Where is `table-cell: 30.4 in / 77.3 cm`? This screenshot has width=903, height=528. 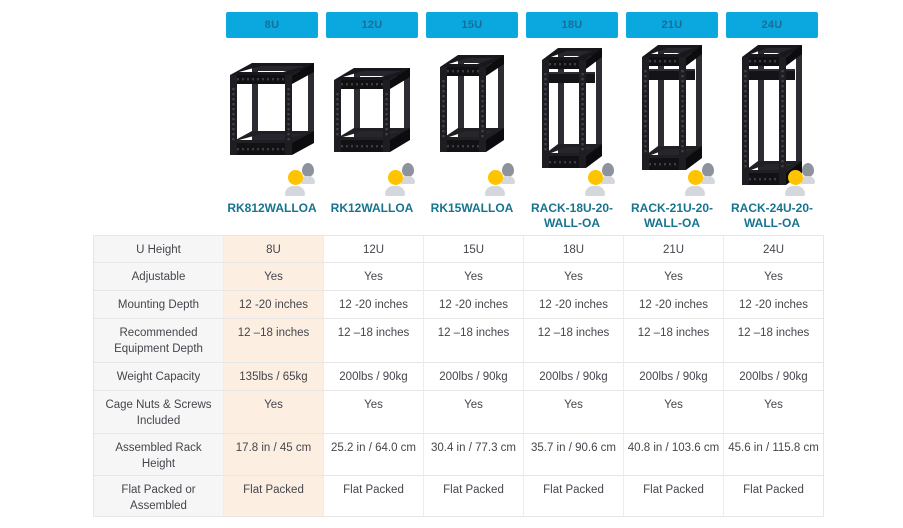 table-cell: 30.4 in / 77.3 cm is located at coordinates (473, 454).